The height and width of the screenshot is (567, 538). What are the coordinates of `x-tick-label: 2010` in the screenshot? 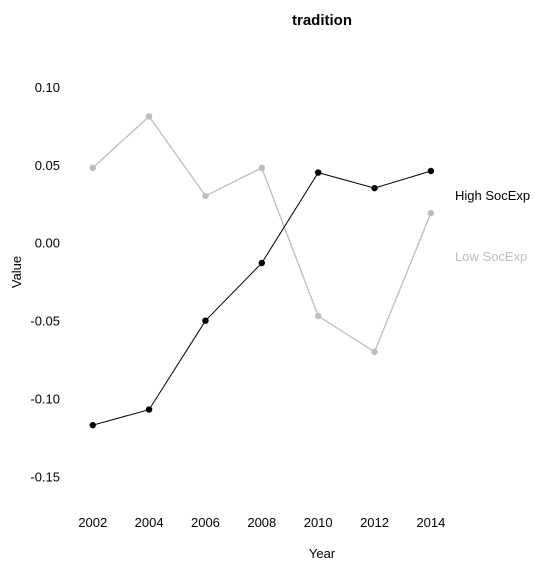 It's located at (318, 522).